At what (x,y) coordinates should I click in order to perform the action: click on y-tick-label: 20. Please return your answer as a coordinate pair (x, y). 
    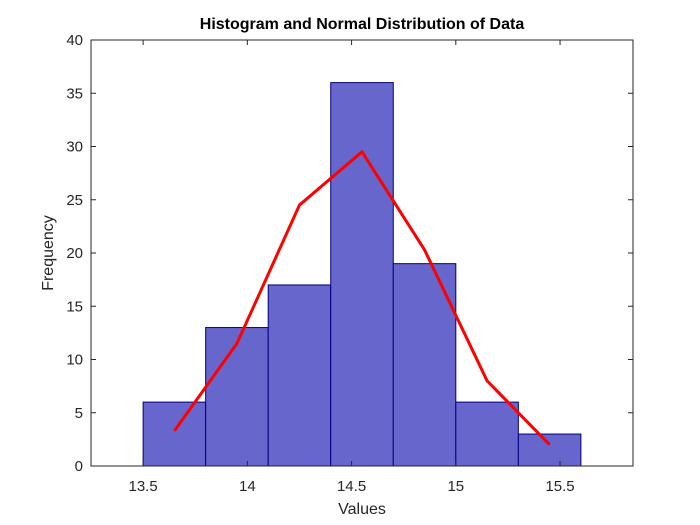
    Looking at the image, I should click on (74, 253).